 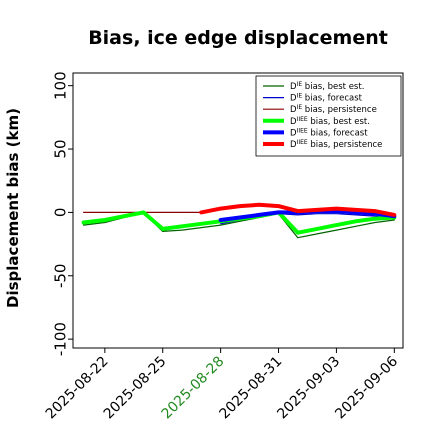 What do you see at coordinates (326, 98) in the screenshot?
I see `legend-label-1: DIE bias, forecast` at bounding box center [326, 98].